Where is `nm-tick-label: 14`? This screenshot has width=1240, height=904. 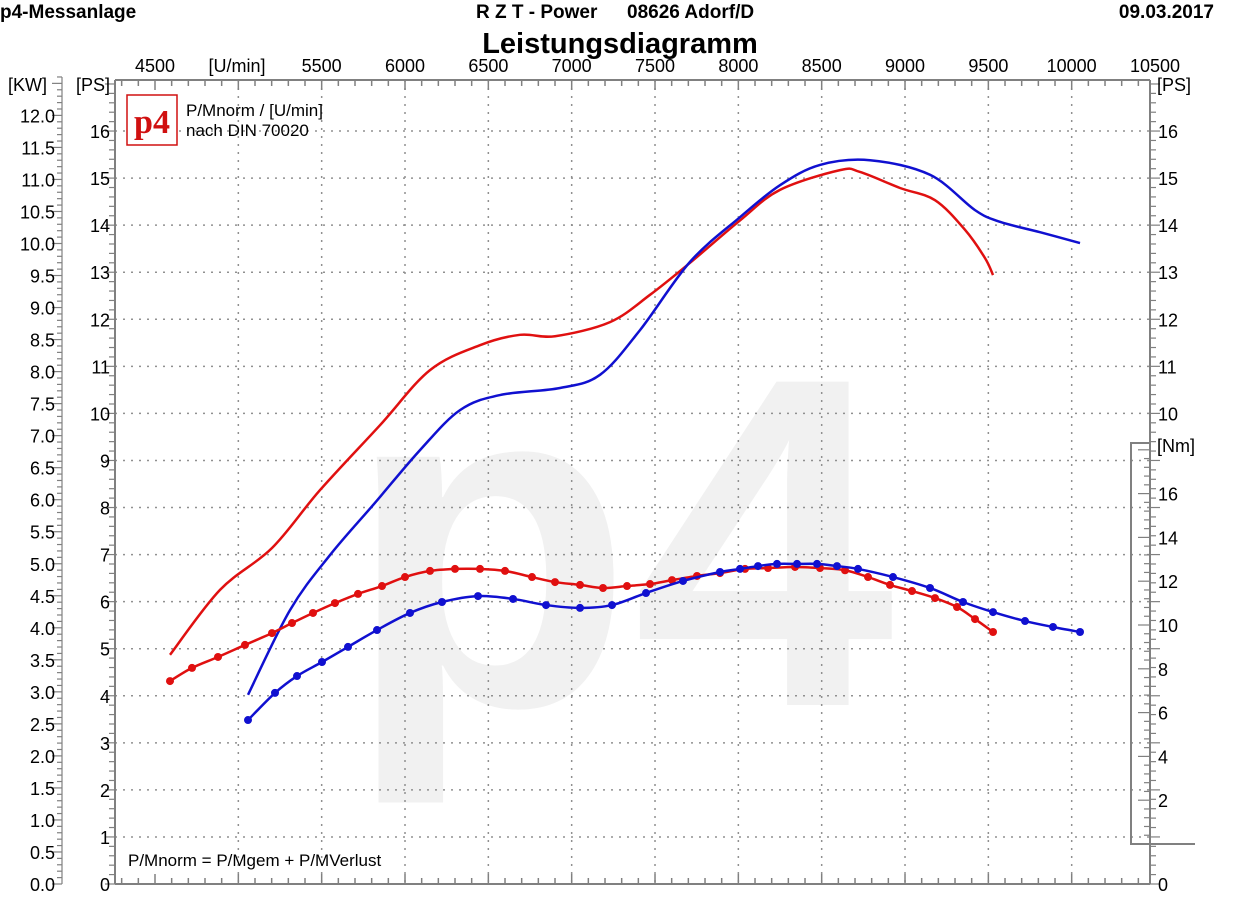 nm-tick-label: 14 is located at coordinates (1168, 538).